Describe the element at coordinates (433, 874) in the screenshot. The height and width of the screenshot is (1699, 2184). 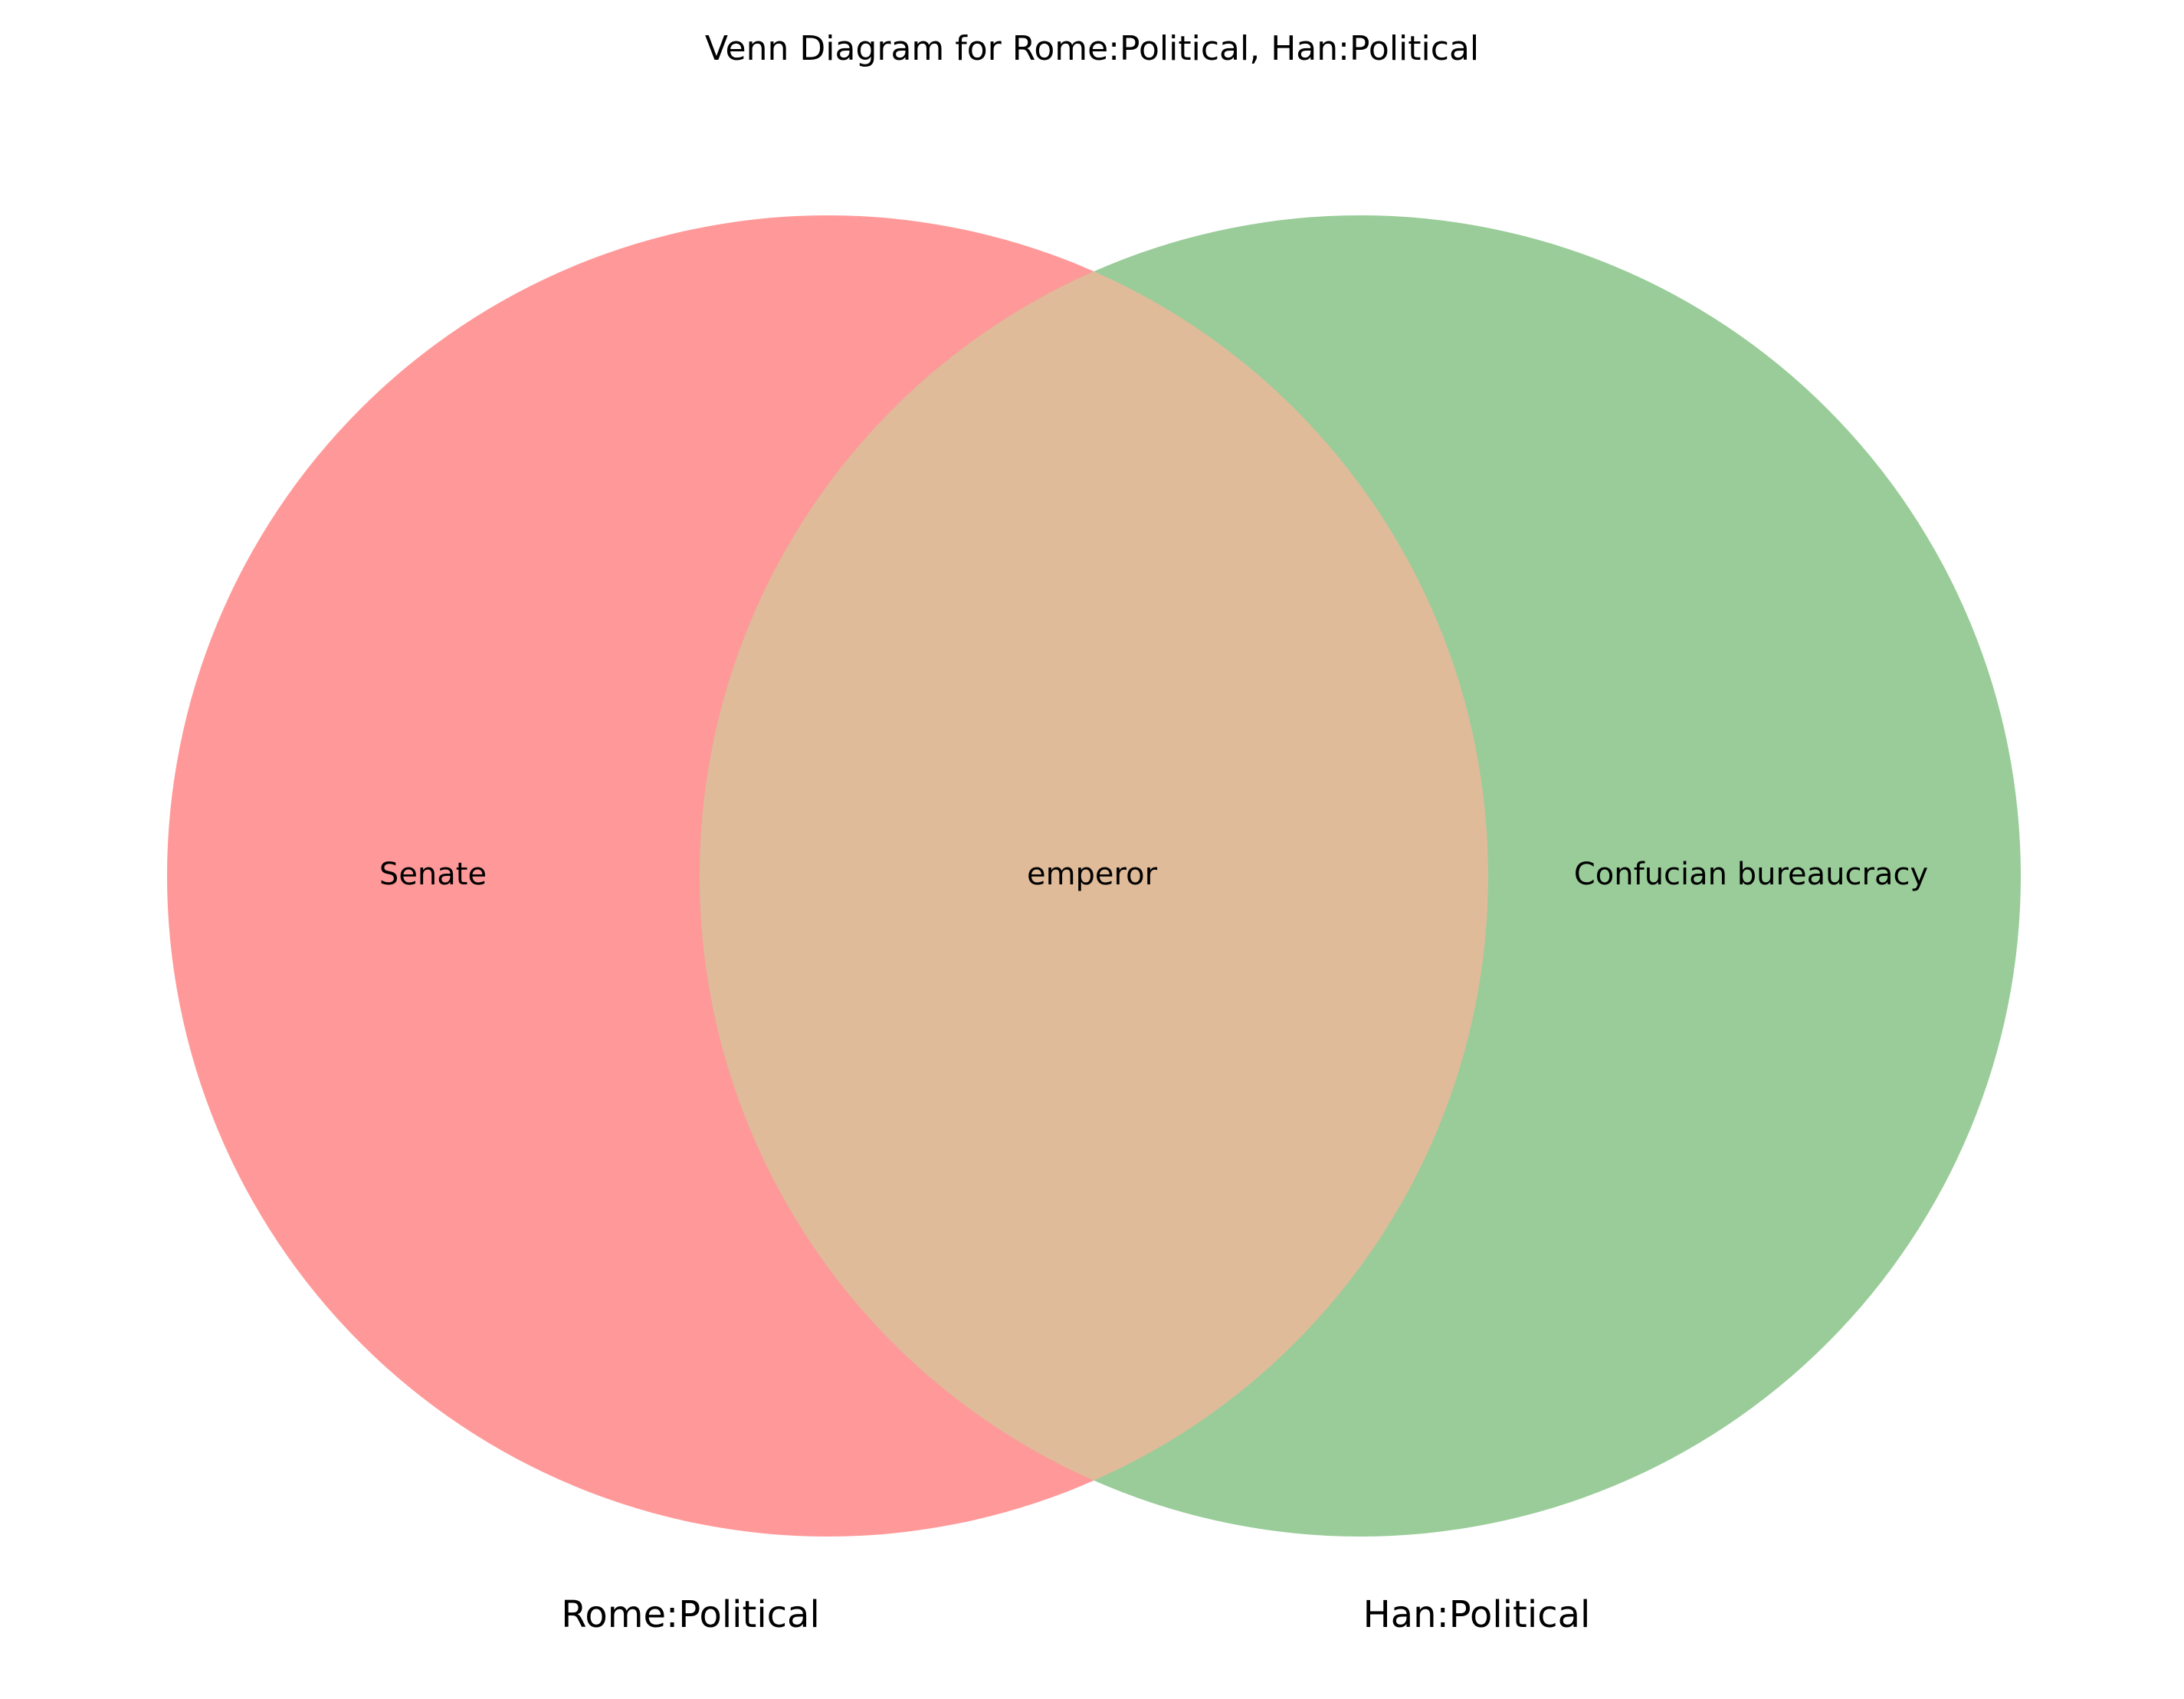
I see `region-label-rome-only: Senate` at that location.